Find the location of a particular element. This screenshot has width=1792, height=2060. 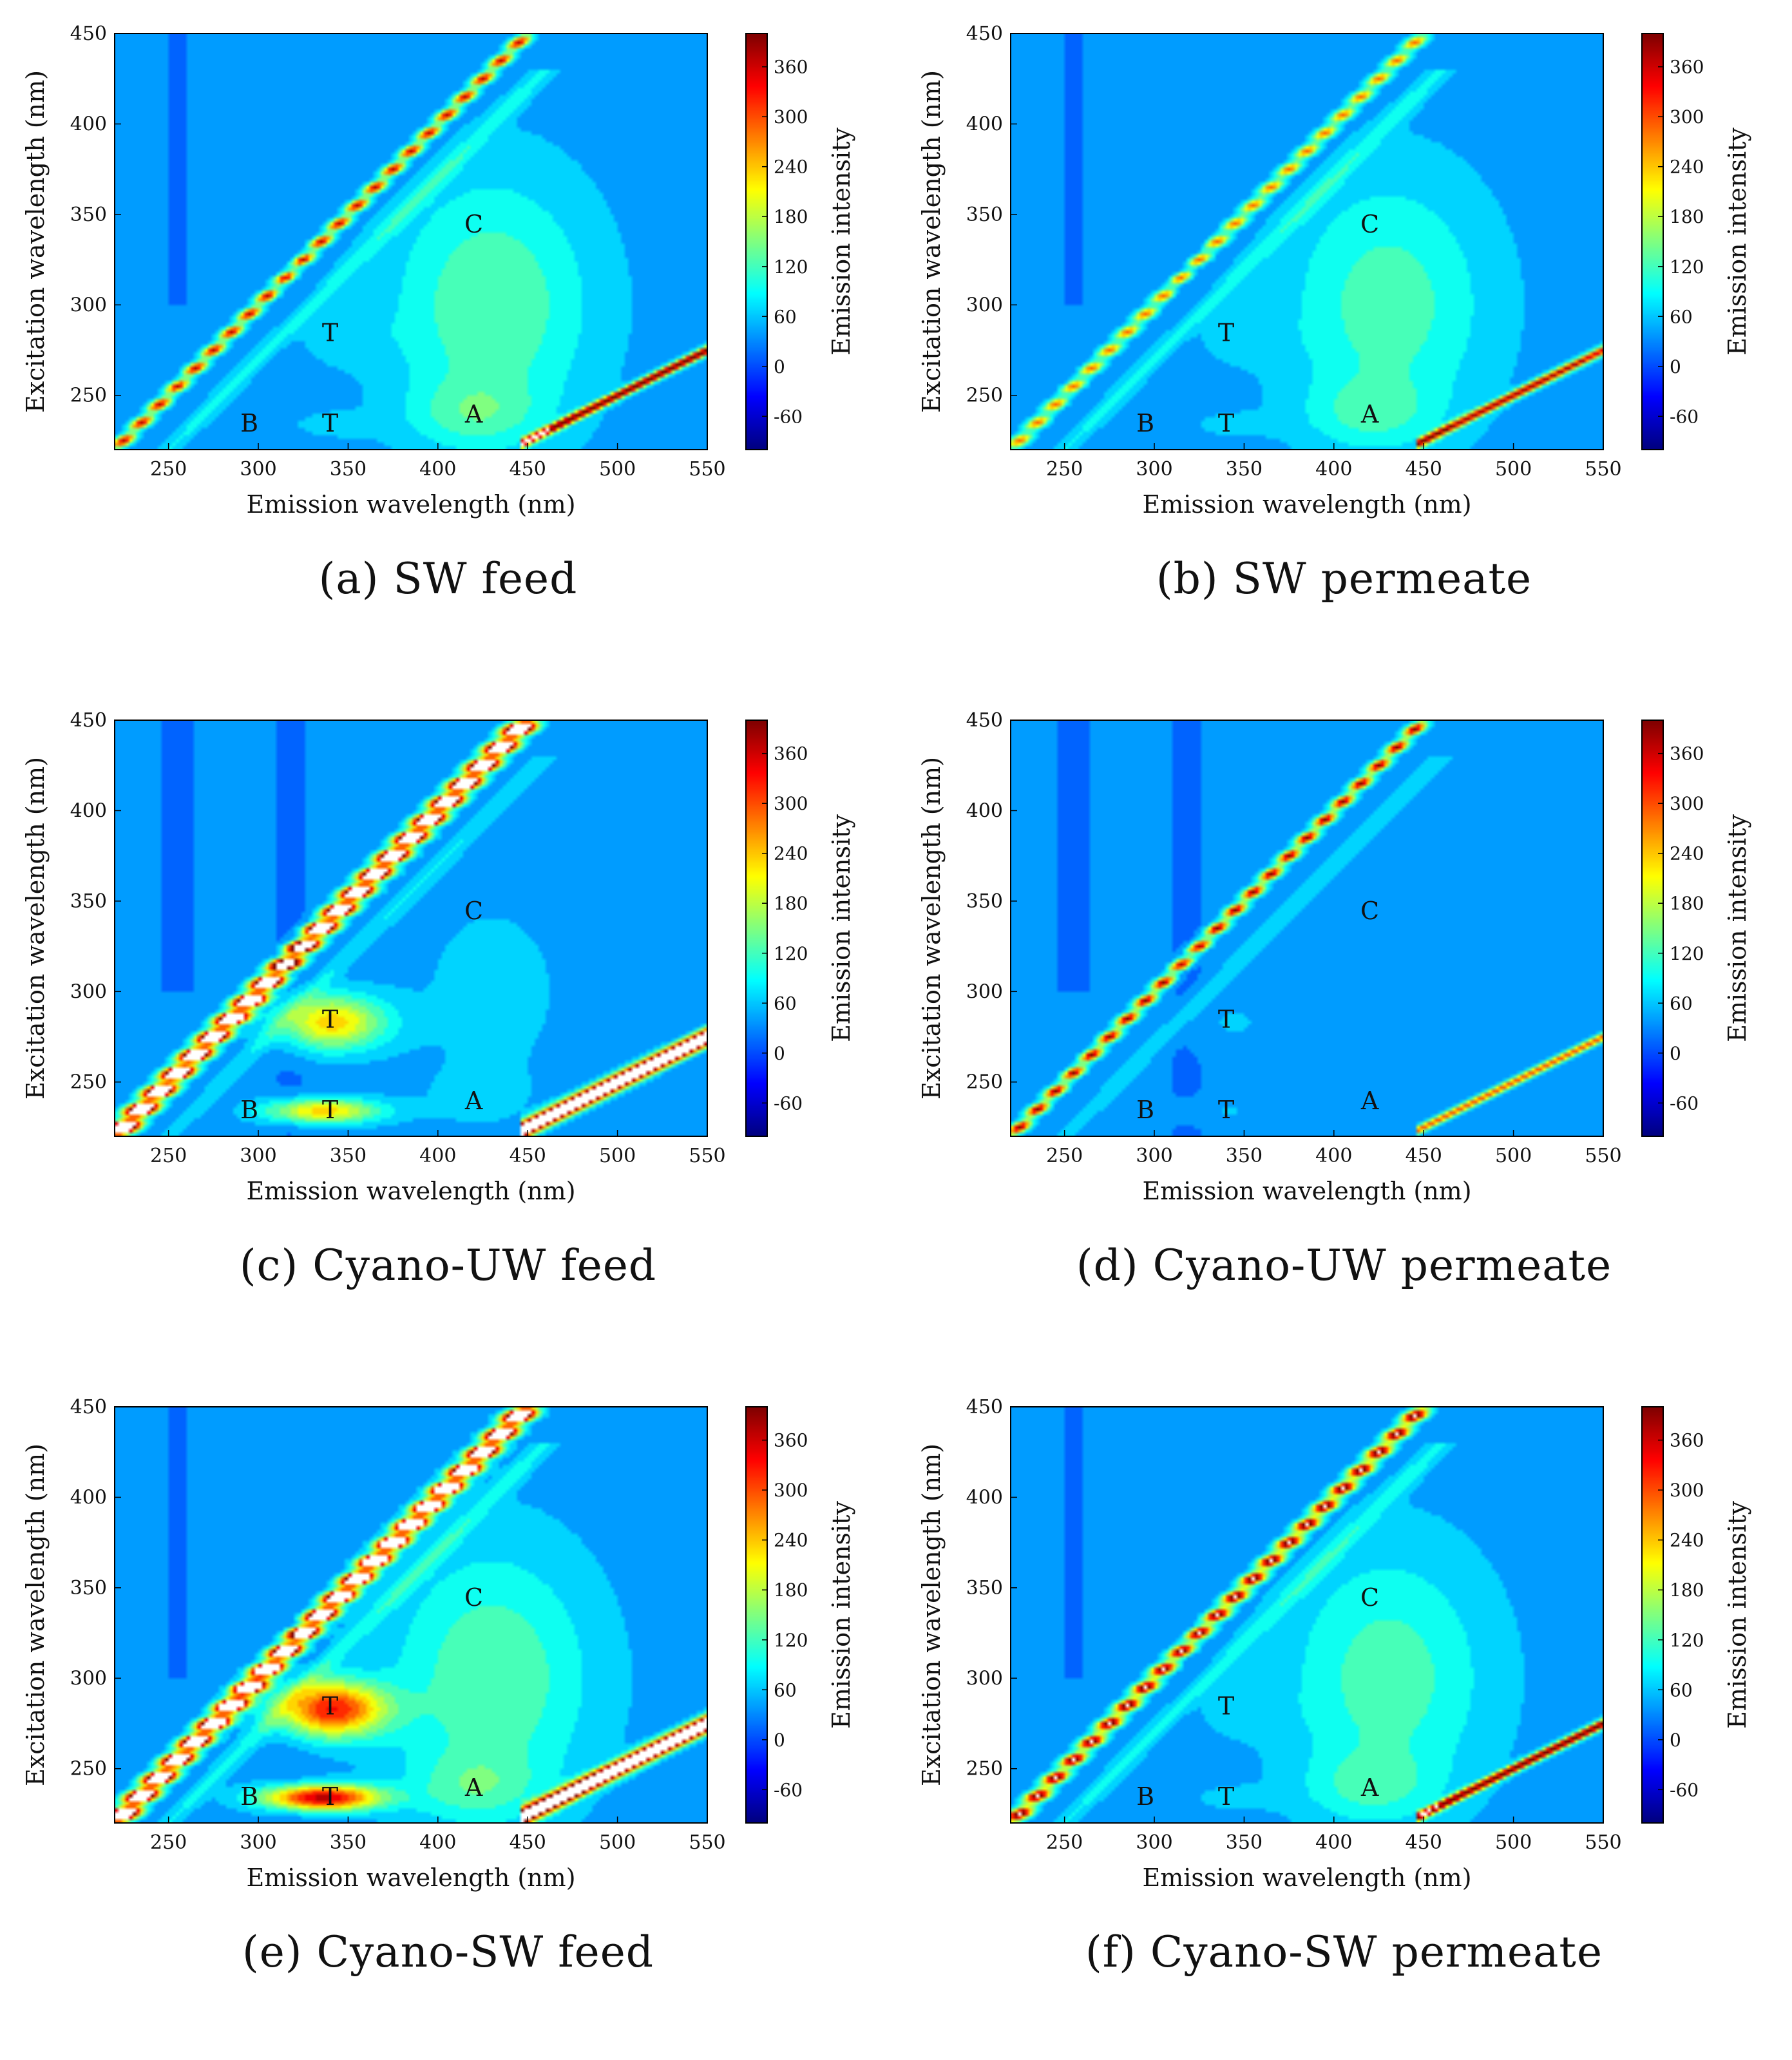

x-tick-label: 400 is located at coordinates (1333, 1156).